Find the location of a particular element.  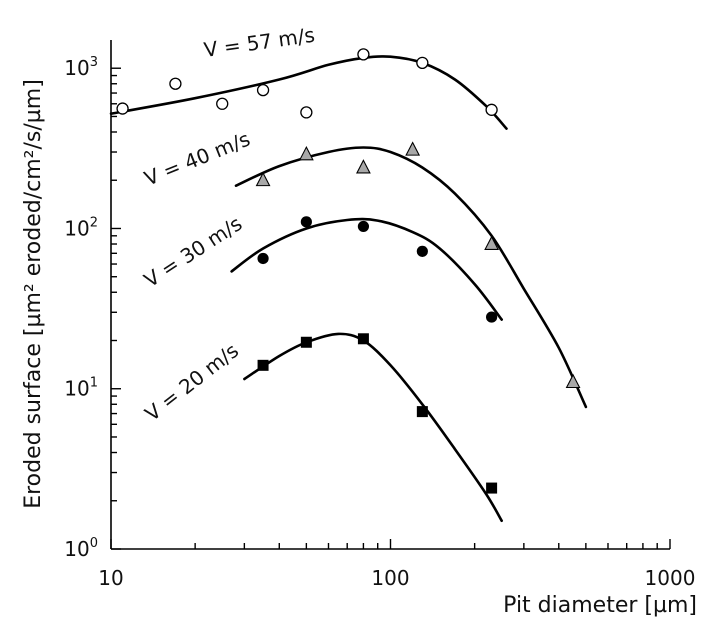

y-tick-label: 100 is located at coordinates (81, 548).